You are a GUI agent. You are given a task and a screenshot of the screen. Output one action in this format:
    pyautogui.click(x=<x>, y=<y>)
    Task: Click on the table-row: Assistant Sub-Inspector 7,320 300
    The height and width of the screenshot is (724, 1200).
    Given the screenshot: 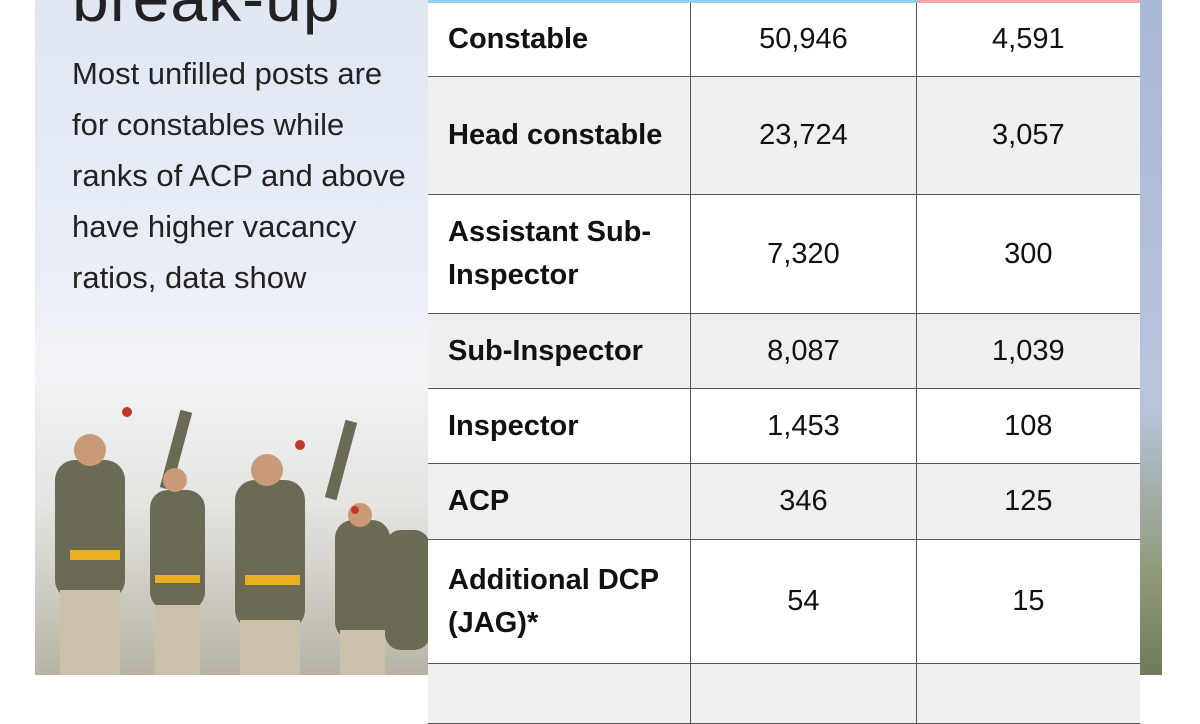 What is the action you would take?
    pyautogui.click(x=784, y=254)
    